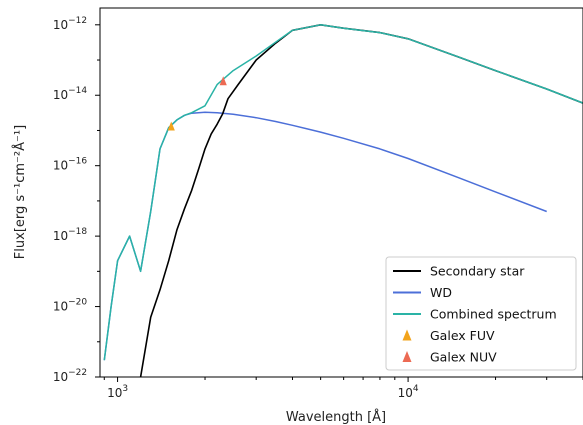 The image size is (583, 425). I want to click on x-tick-label-1: 10³, so click(117, 392).